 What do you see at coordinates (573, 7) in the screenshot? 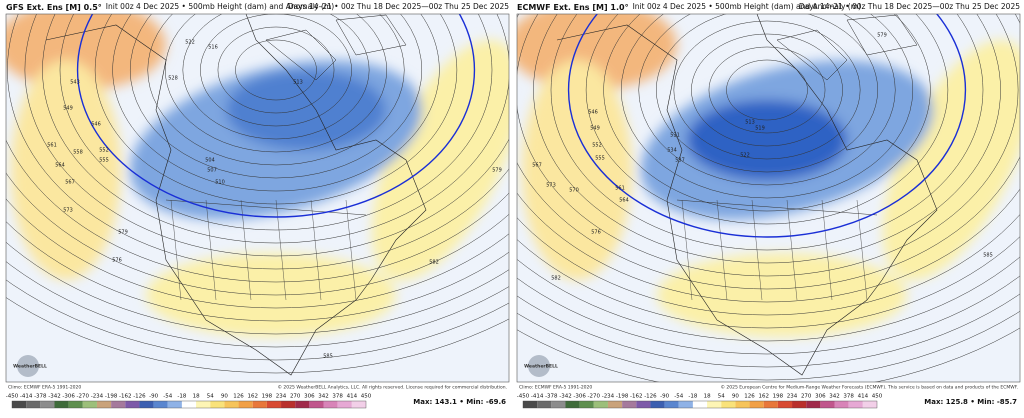
I see `panel-title: ECMWF Ext. Ens [M] 1.0°` at bounding box center [573, 7].